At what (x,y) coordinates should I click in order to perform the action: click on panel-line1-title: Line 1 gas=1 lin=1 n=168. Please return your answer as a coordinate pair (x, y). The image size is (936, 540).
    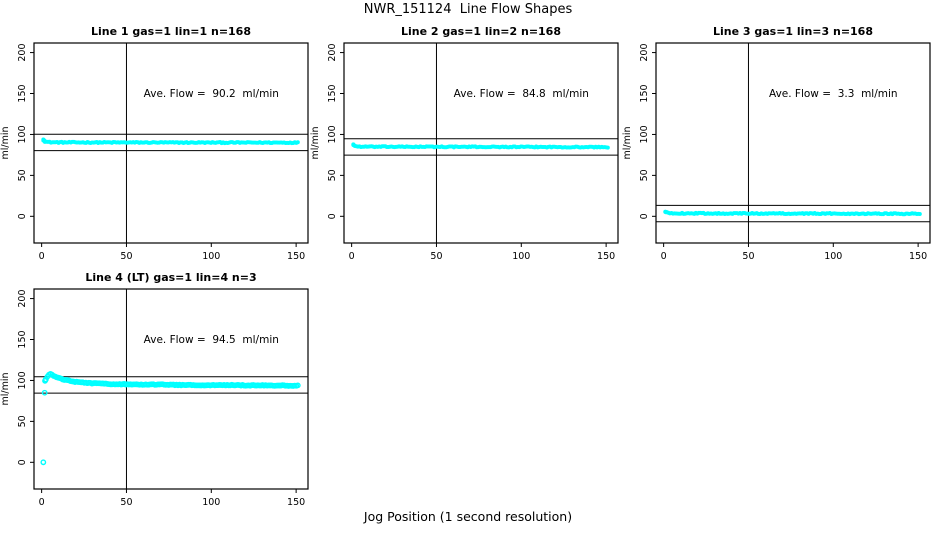
    Looking at the image, I should click on (170, 31).